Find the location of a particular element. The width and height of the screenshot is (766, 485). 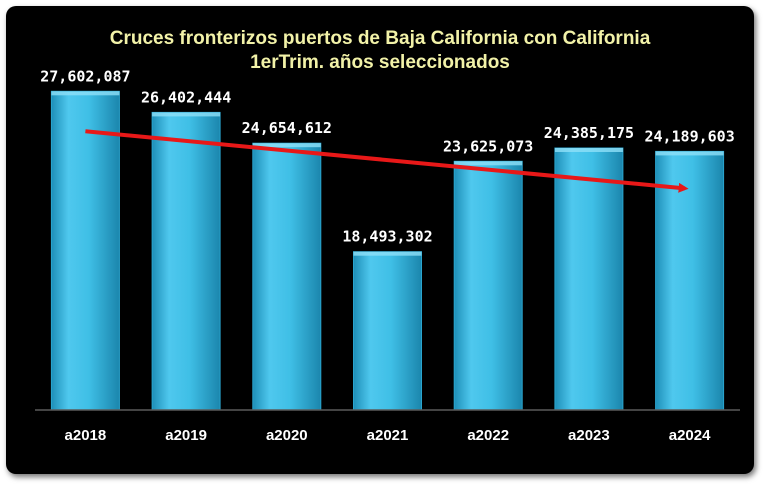

data-label-a2018: 27,602,087 is located at coordinates (85, 76).